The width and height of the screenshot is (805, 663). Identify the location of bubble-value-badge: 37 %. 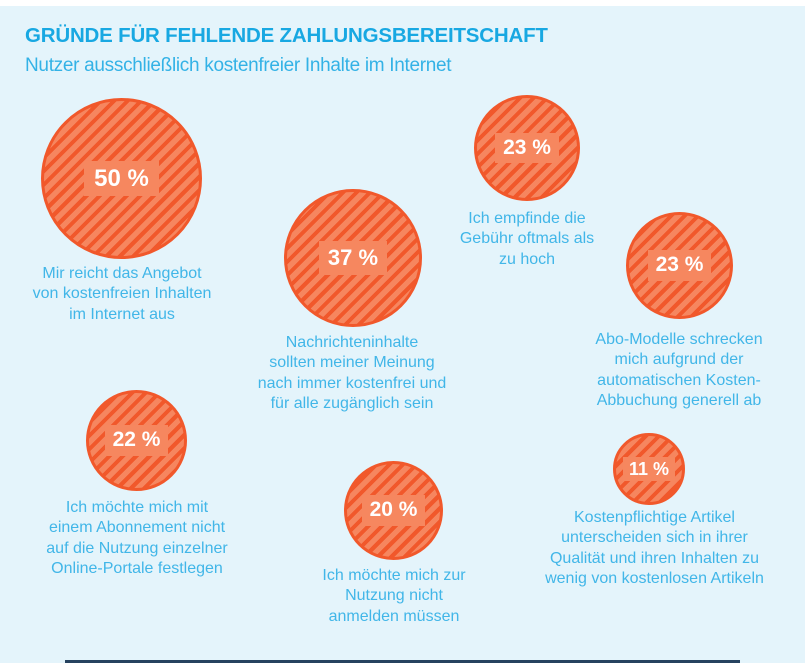
(353, 258).